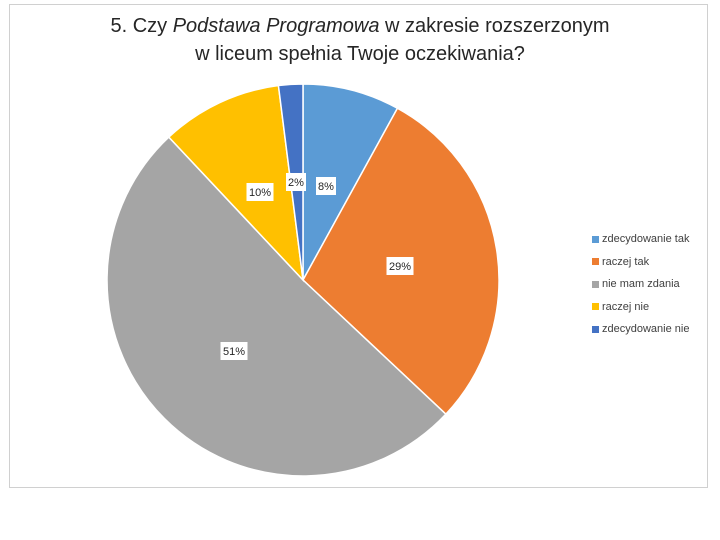 This screenshot has width=720, height=540. I want to click on legend-swatch-zdecydowanie-nie, so click(595, 329).